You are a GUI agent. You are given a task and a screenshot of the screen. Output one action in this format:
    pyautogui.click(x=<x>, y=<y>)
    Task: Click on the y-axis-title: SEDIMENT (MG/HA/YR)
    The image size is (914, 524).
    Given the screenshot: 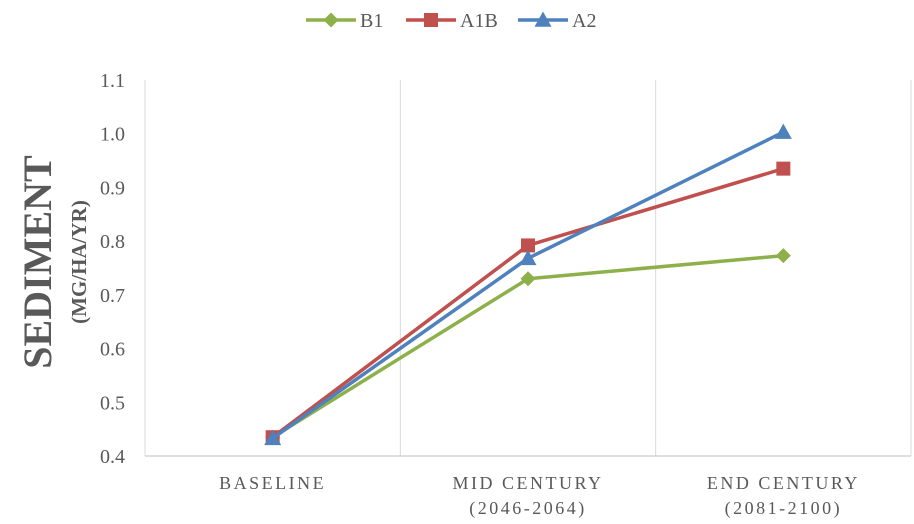 What is the action you would take?
    pyautogui.click(x=53, y=262)
    